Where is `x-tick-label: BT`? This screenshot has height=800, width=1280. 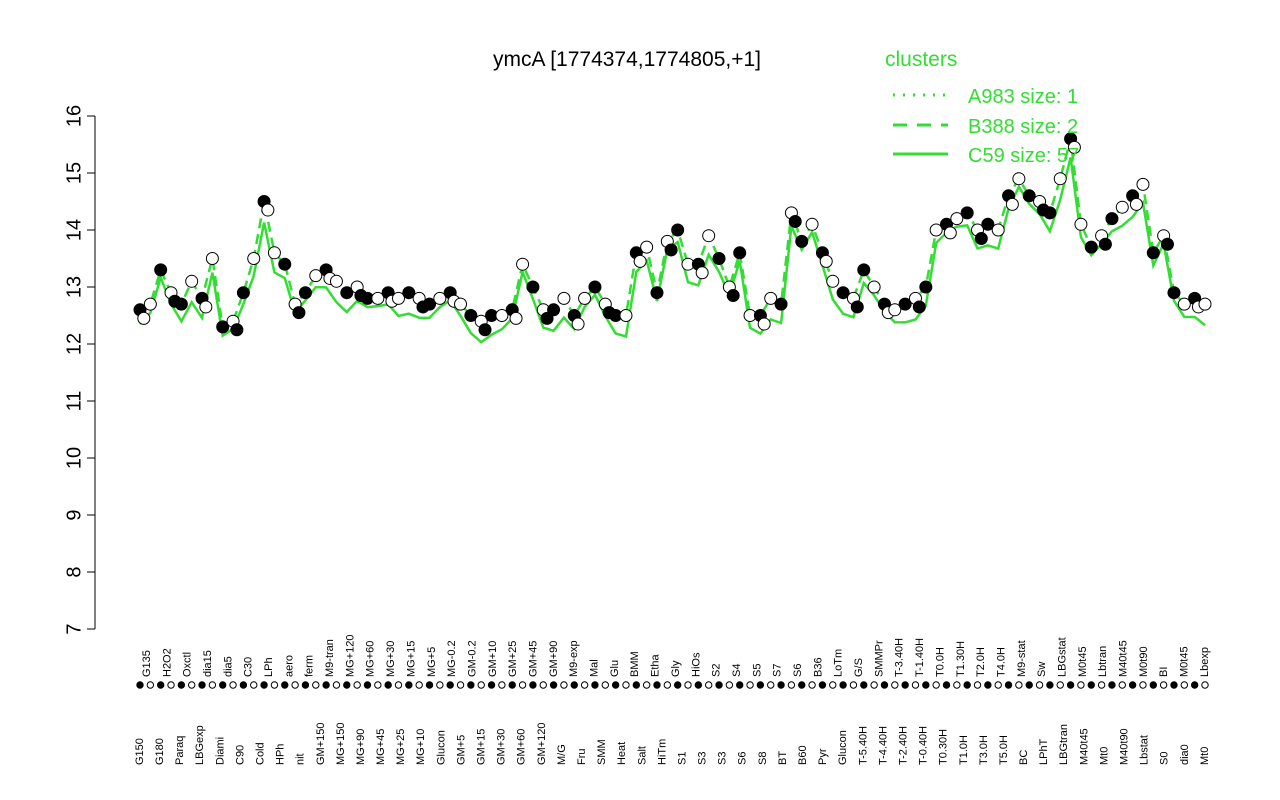 x-tick-label: BT is located at coordinates (783, 758).